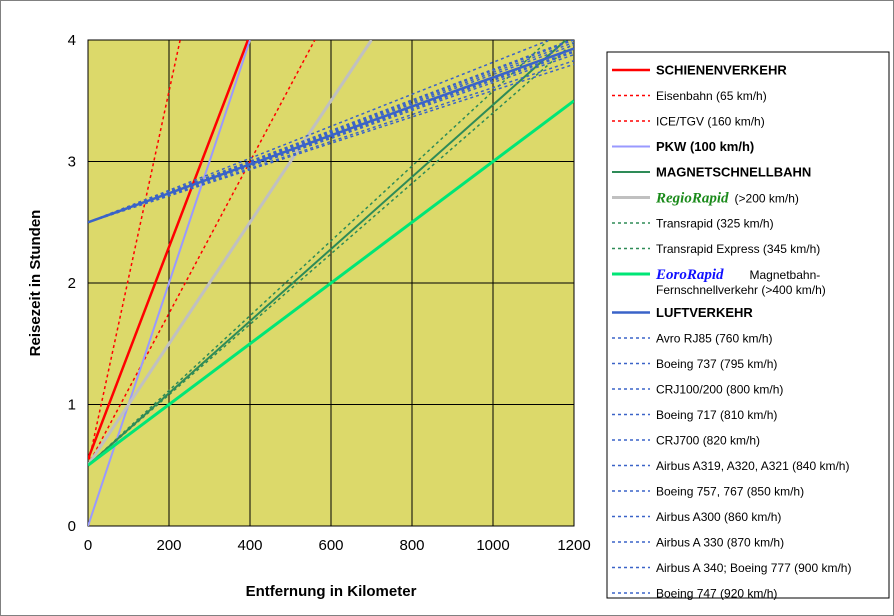 The width and height of the screenshot is (894, 616). Describe the element at coordinates (738, 249) in the screenshot. I see `legend-label-7: Transrapid Express (345 km/h)` at that location.